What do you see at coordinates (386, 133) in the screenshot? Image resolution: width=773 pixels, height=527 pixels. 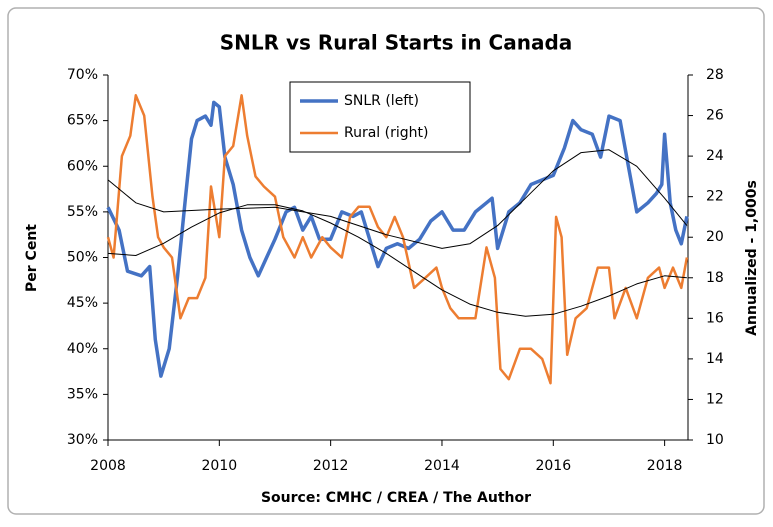 I see `legend-label: Rural (right)` at bounding box center [386, 133].